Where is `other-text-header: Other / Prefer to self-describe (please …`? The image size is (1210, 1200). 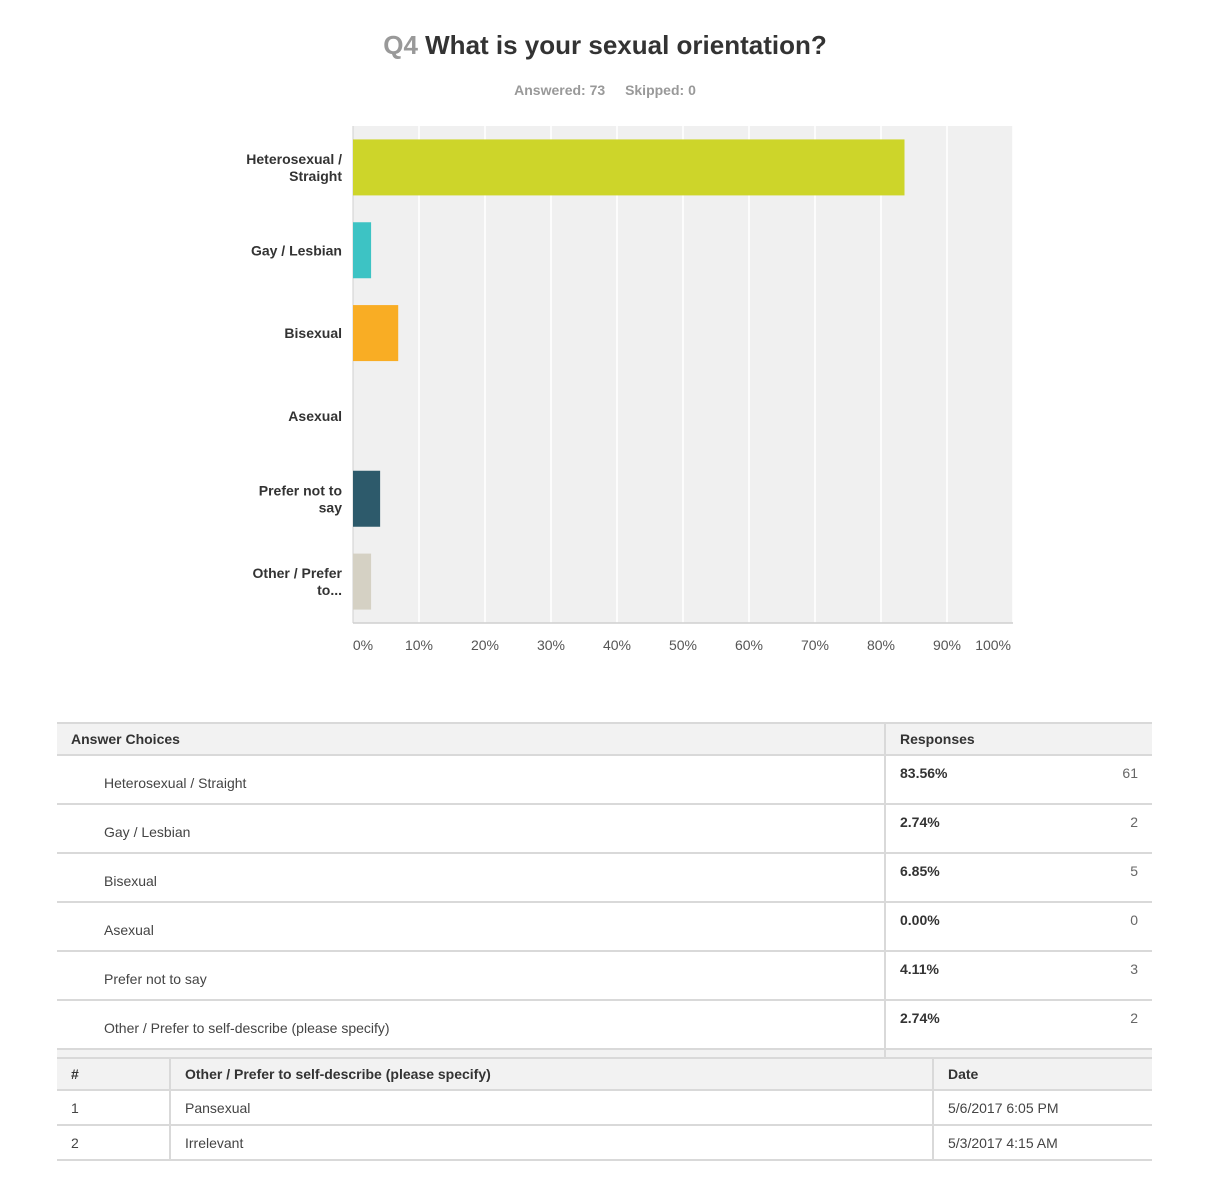
other-text-header: Other / Prefer to self-describe (please … is located at coordinates (551, 1074).